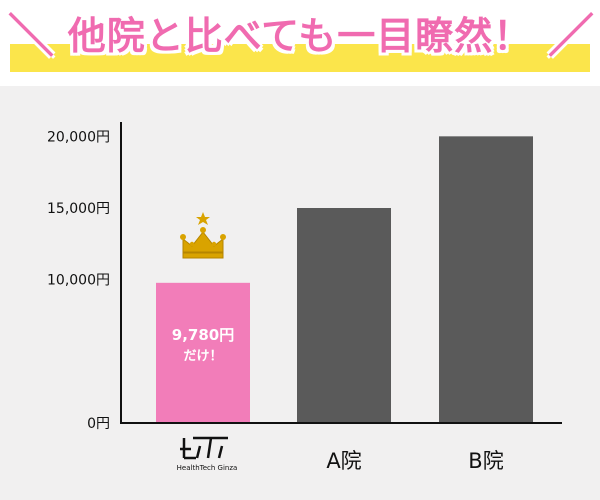  What do you see at coordinates (485, 461) in the screenshot?
I see `x-category-label: B院` at bounding box center [485, 461].